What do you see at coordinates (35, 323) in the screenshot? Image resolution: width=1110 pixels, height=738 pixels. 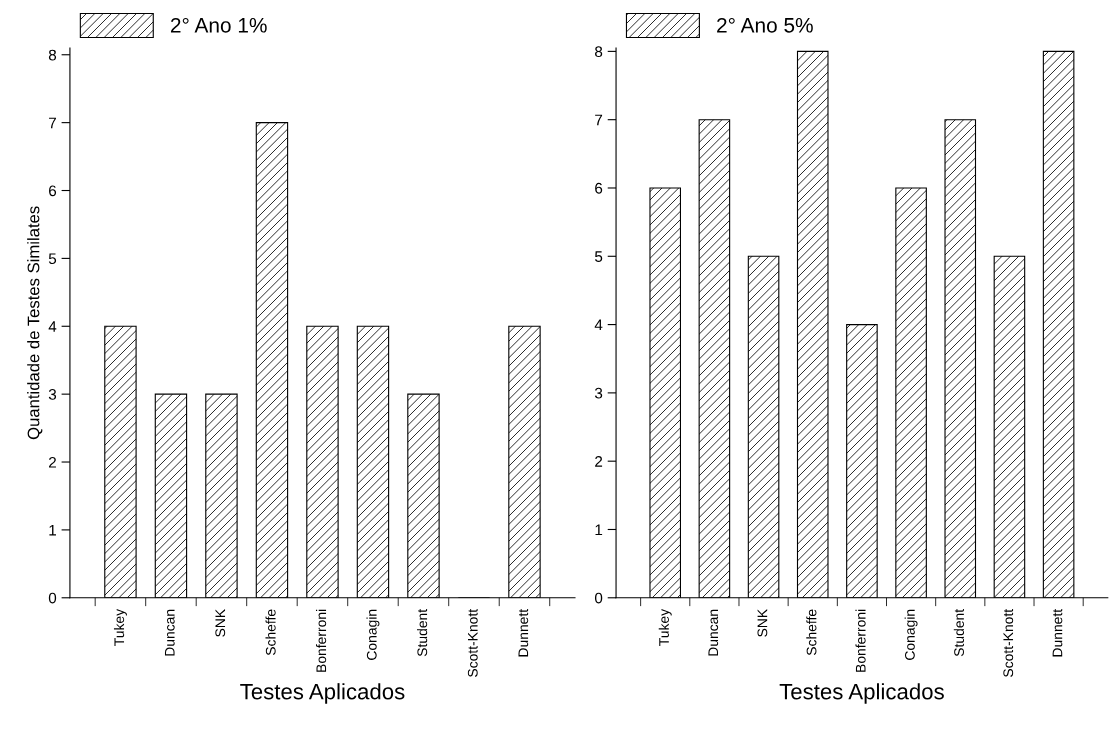 I see `y-axis-title: Quantidade de Testes Similates` at bounding box center [35, 323].